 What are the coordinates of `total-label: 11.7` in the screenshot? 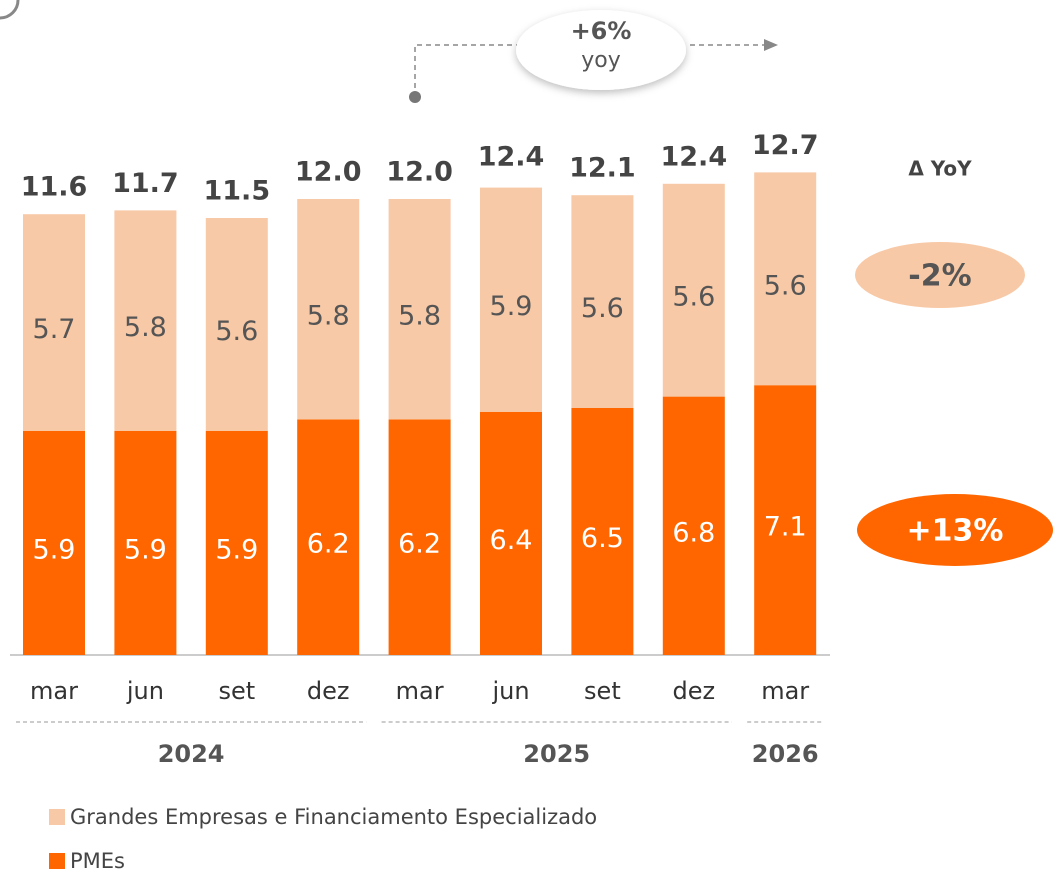 It's located at (145, 183).